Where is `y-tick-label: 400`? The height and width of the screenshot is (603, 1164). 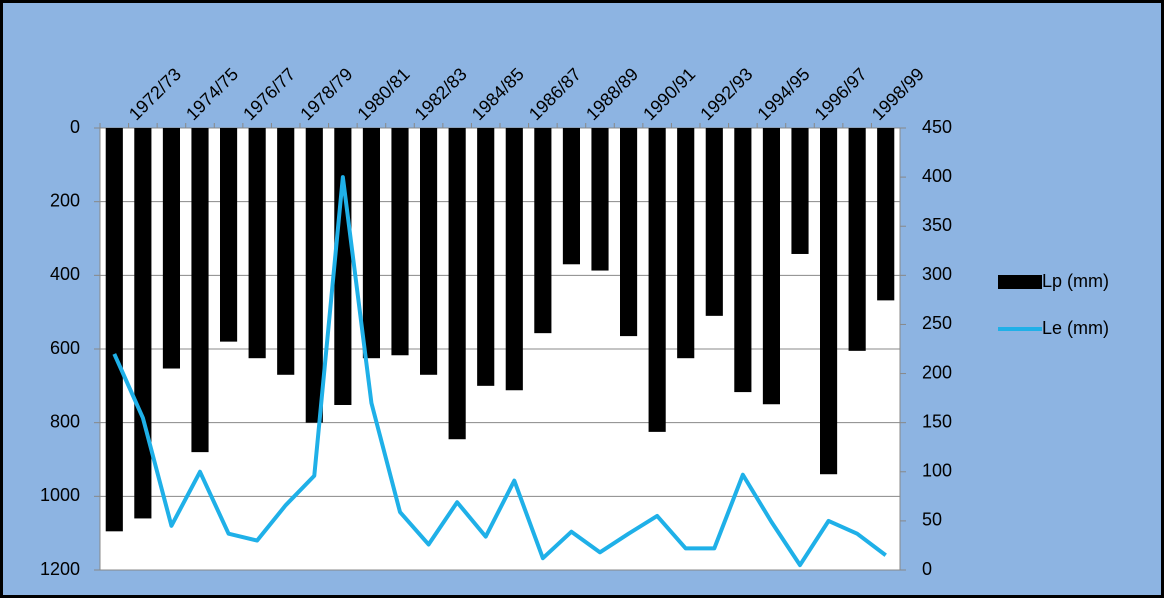
y-tick-label: 400 is located at coordinates (65, 274).